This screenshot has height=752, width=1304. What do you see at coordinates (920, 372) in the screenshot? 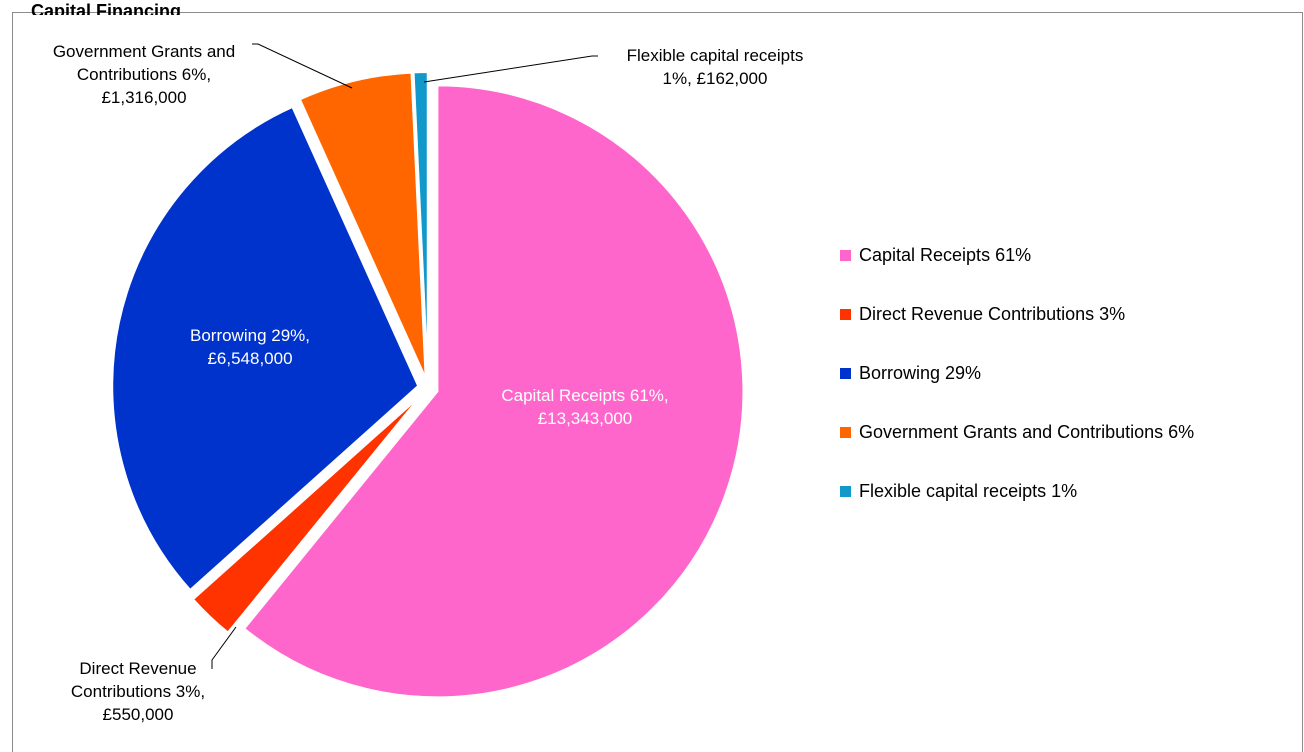
I see `legend-label: Borrowing 29%` at bounding box center [920, 372].